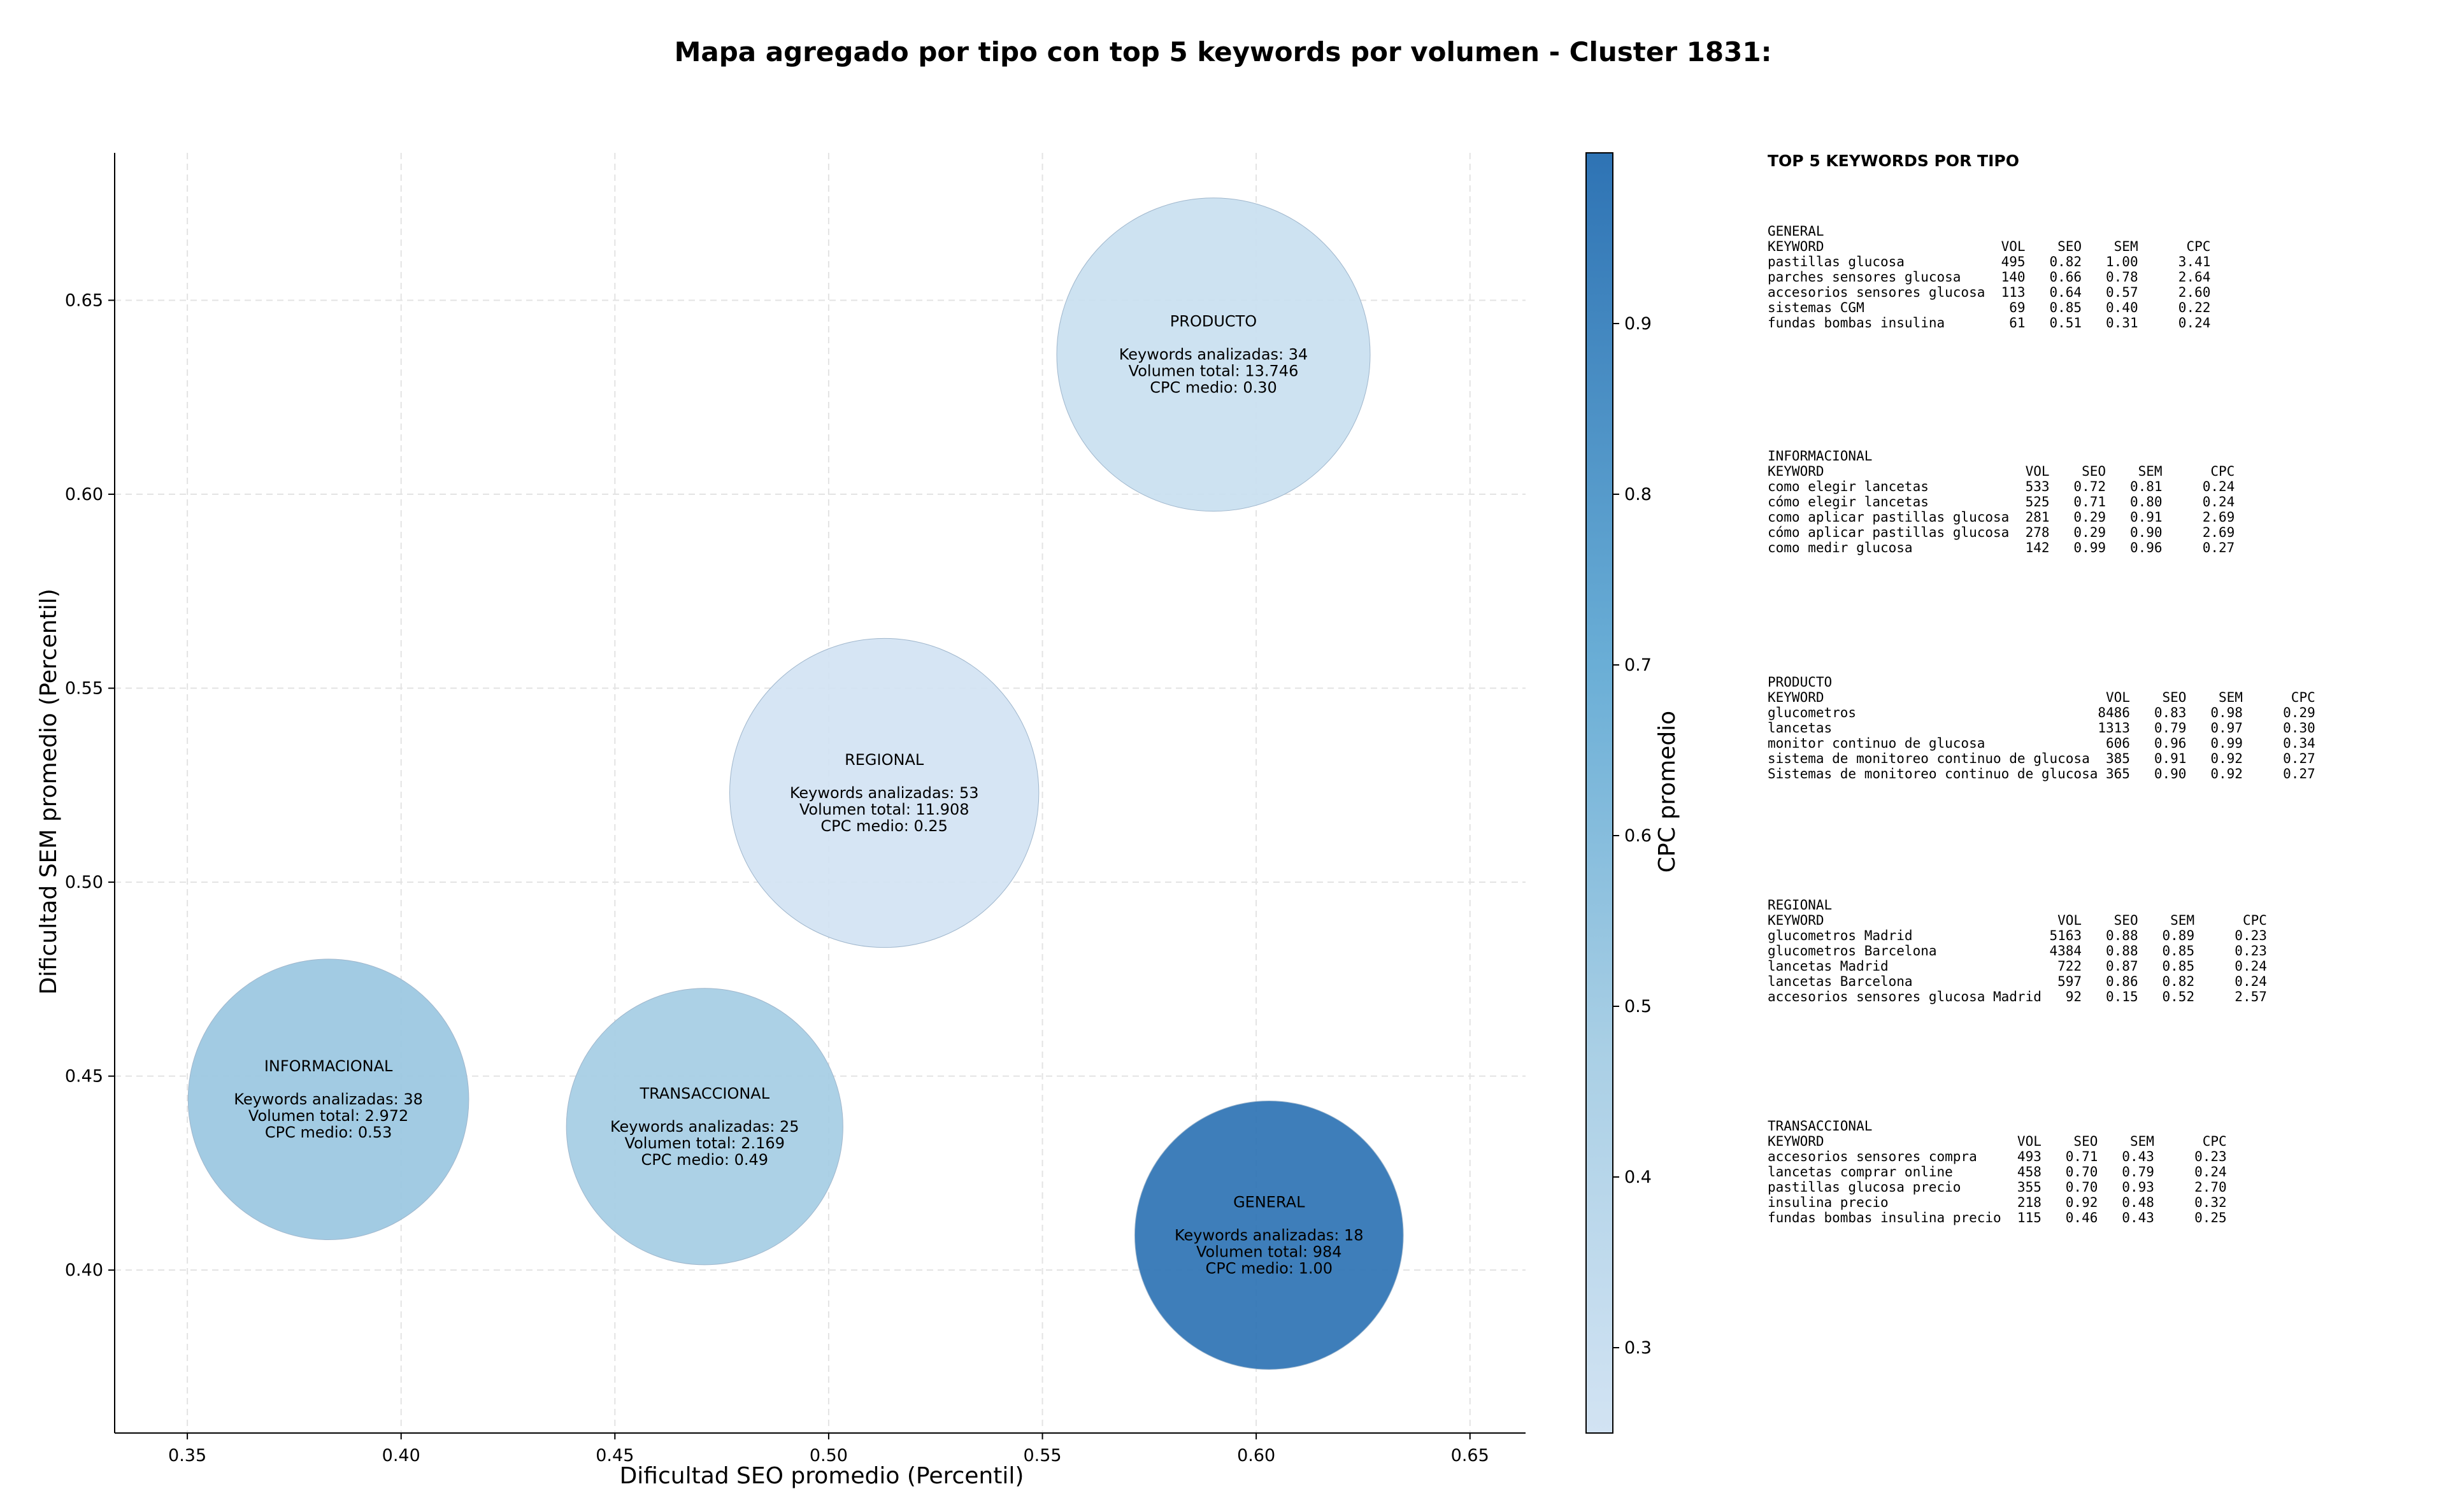 This screenshot has height=1512, width=2446. I want to click on colorbar-tick-label: 0.3, so click(1638, 1348).